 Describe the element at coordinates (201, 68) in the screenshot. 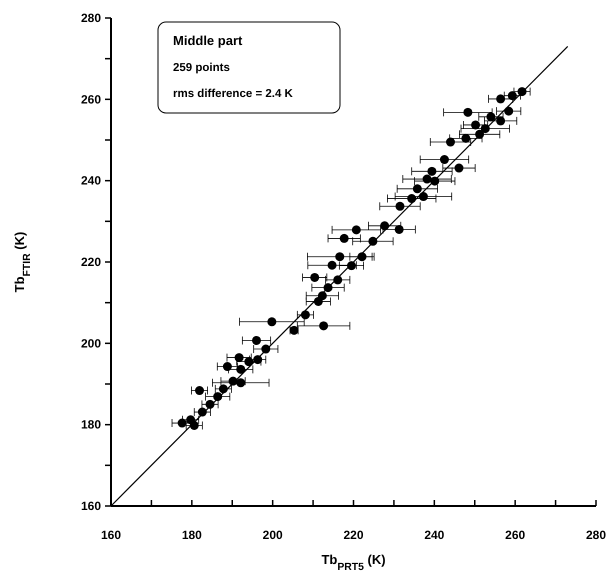

I see `annotation: 259 points` at that location.